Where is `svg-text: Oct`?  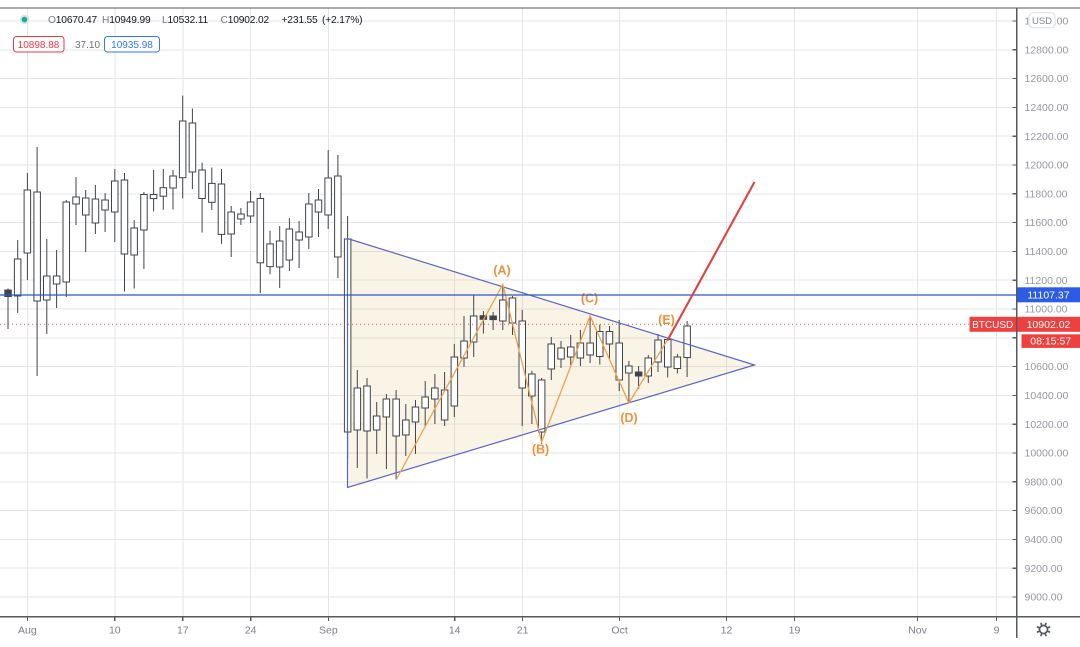
svg-text: Oct is located at coordinates (619, 631).